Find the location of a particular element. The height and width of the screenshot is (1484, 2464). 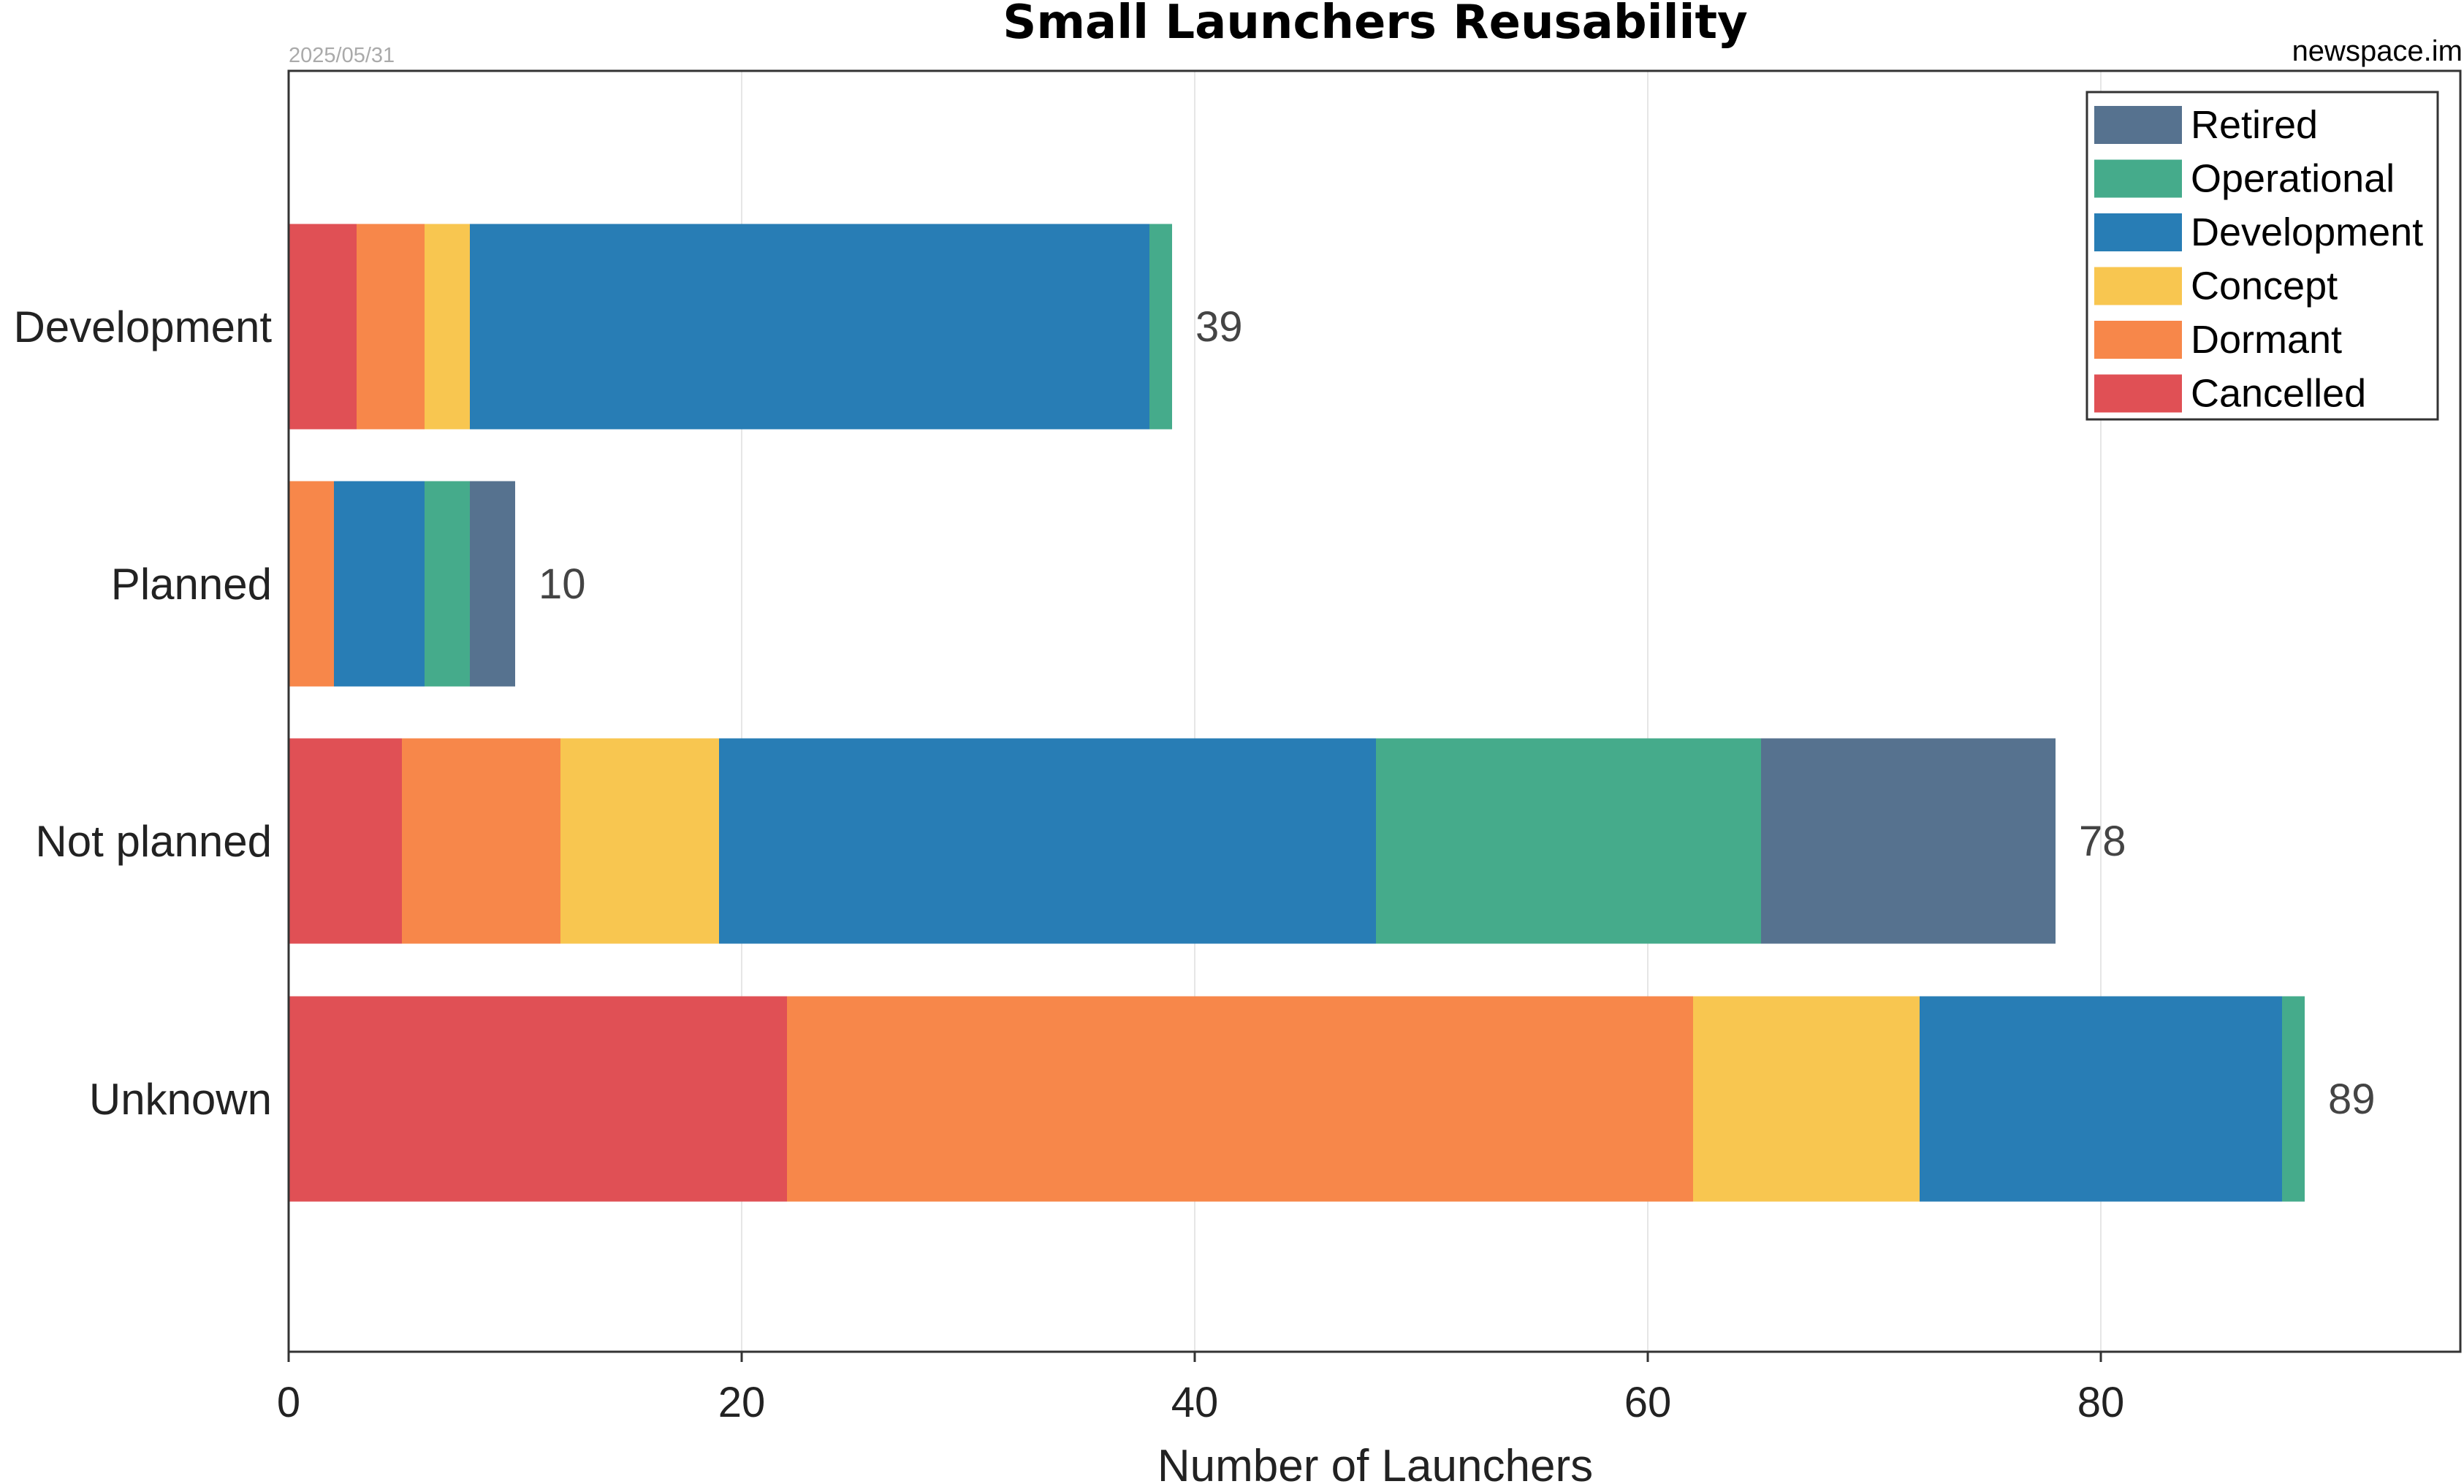

x-tick-label-0: 0 is located at coordinates (288, 1402).